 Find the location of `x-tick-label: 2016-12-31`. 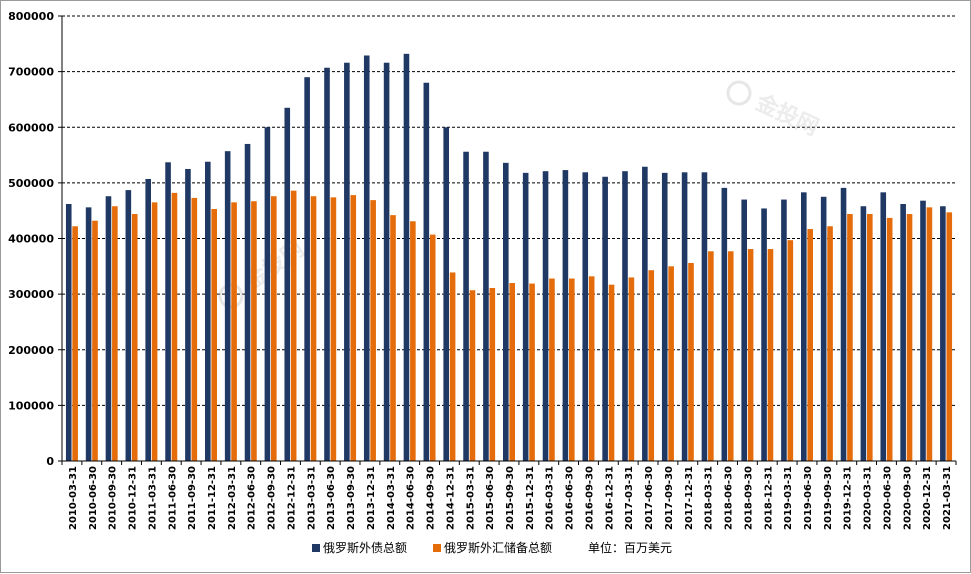

x-tick-label: 2016-12-31 is located at coordinates (609, 498).